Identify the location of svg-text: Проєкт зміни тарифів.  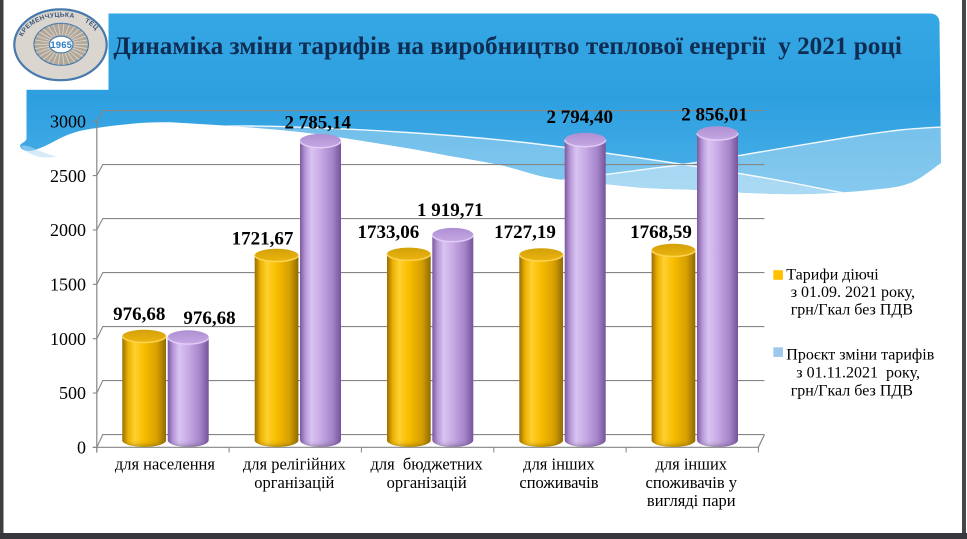
(860, 354).